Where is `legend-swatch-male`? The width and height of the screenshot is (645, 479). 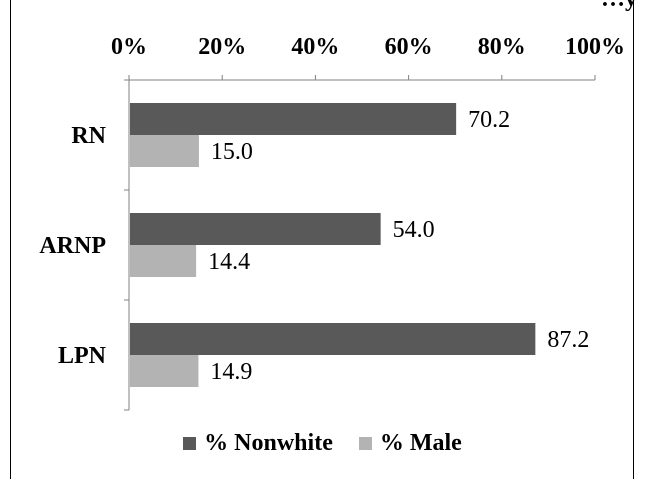 legend-swatch-male is located at coordinates (365, 443).